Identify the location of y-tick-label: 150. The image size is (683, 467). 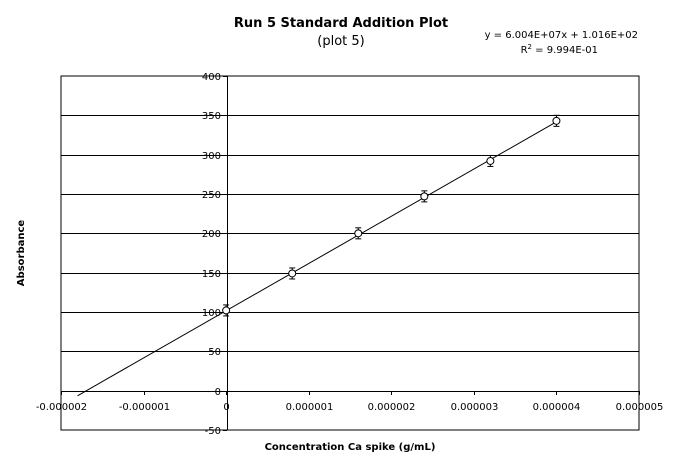
(211, 274).